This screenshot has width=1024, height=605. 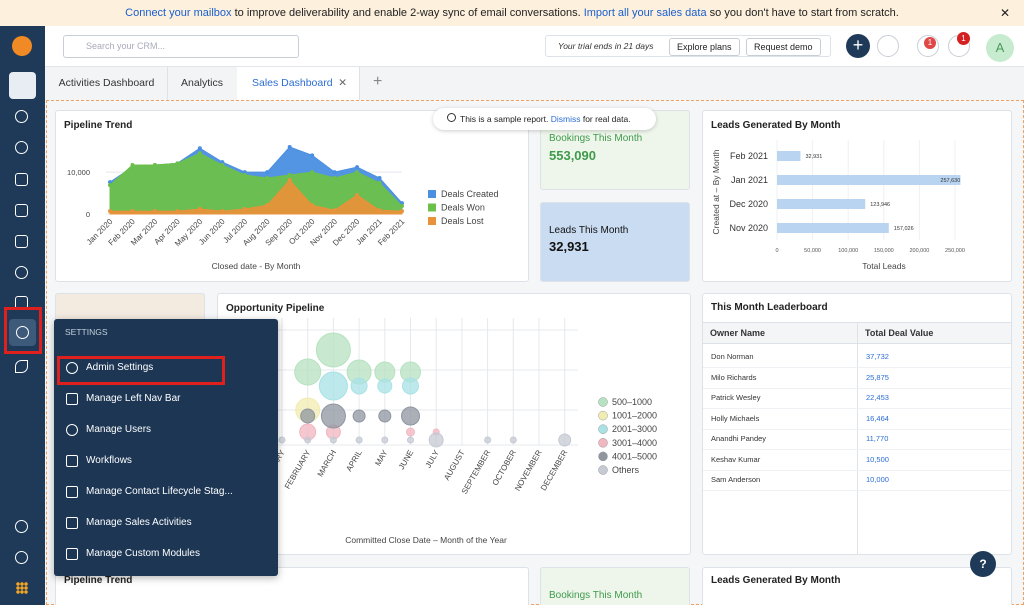 What do you see at coordinates (983, 564) in the screenshot?
I see `help-button: ?` at bounding box center [983, 564].